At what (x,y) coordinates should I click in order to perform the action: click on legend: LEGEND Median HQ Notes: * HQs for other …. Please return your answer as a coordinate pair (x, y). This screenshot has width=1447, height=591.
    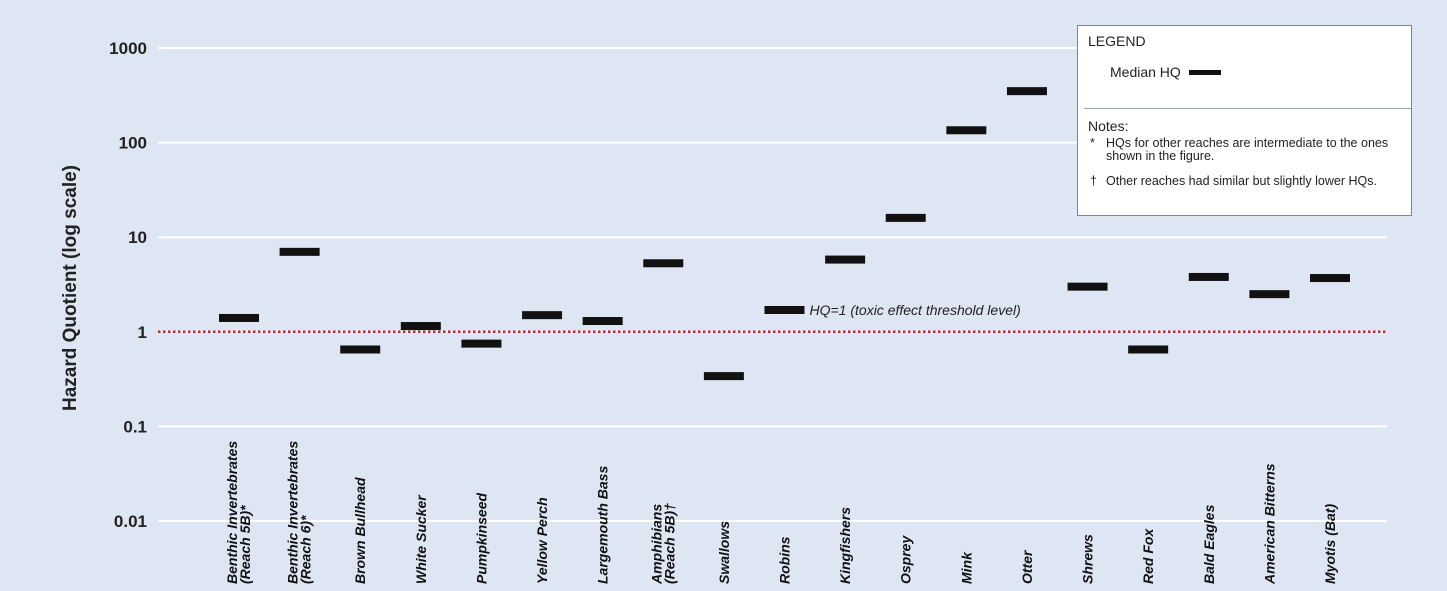
    Looking at the image, I should click on (1244, 120).